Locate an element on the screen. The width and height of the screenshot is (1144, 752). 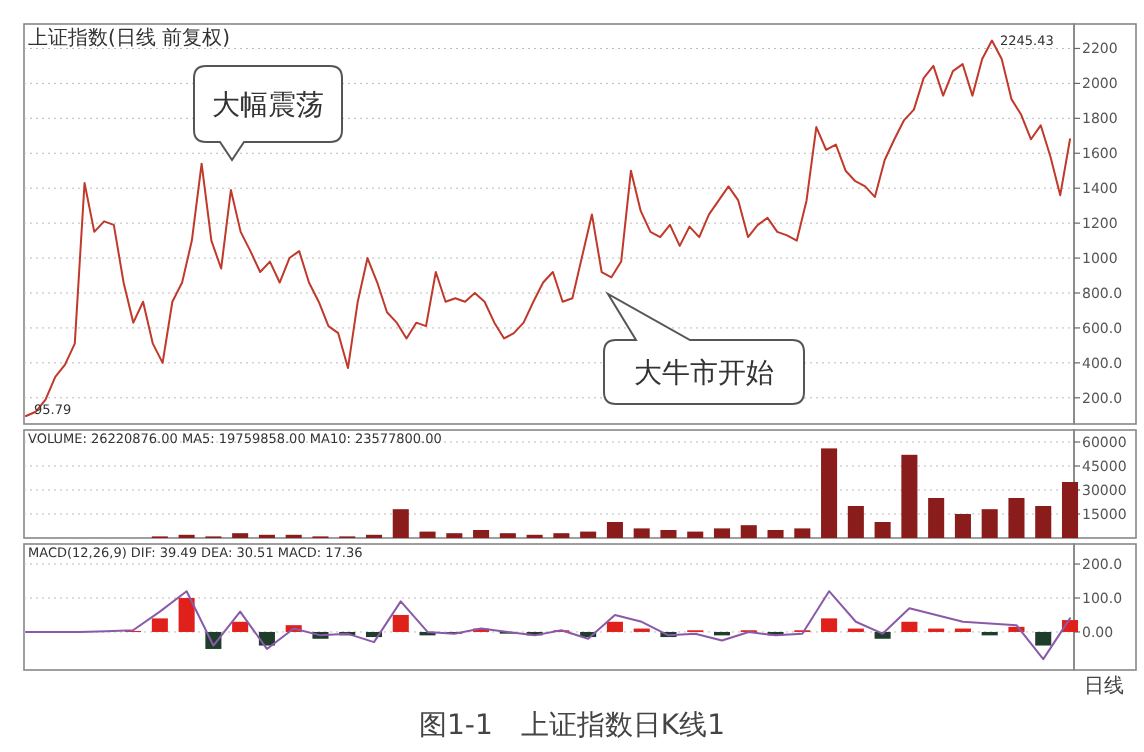
text: 日线 is located at coordinates (1104, 686).